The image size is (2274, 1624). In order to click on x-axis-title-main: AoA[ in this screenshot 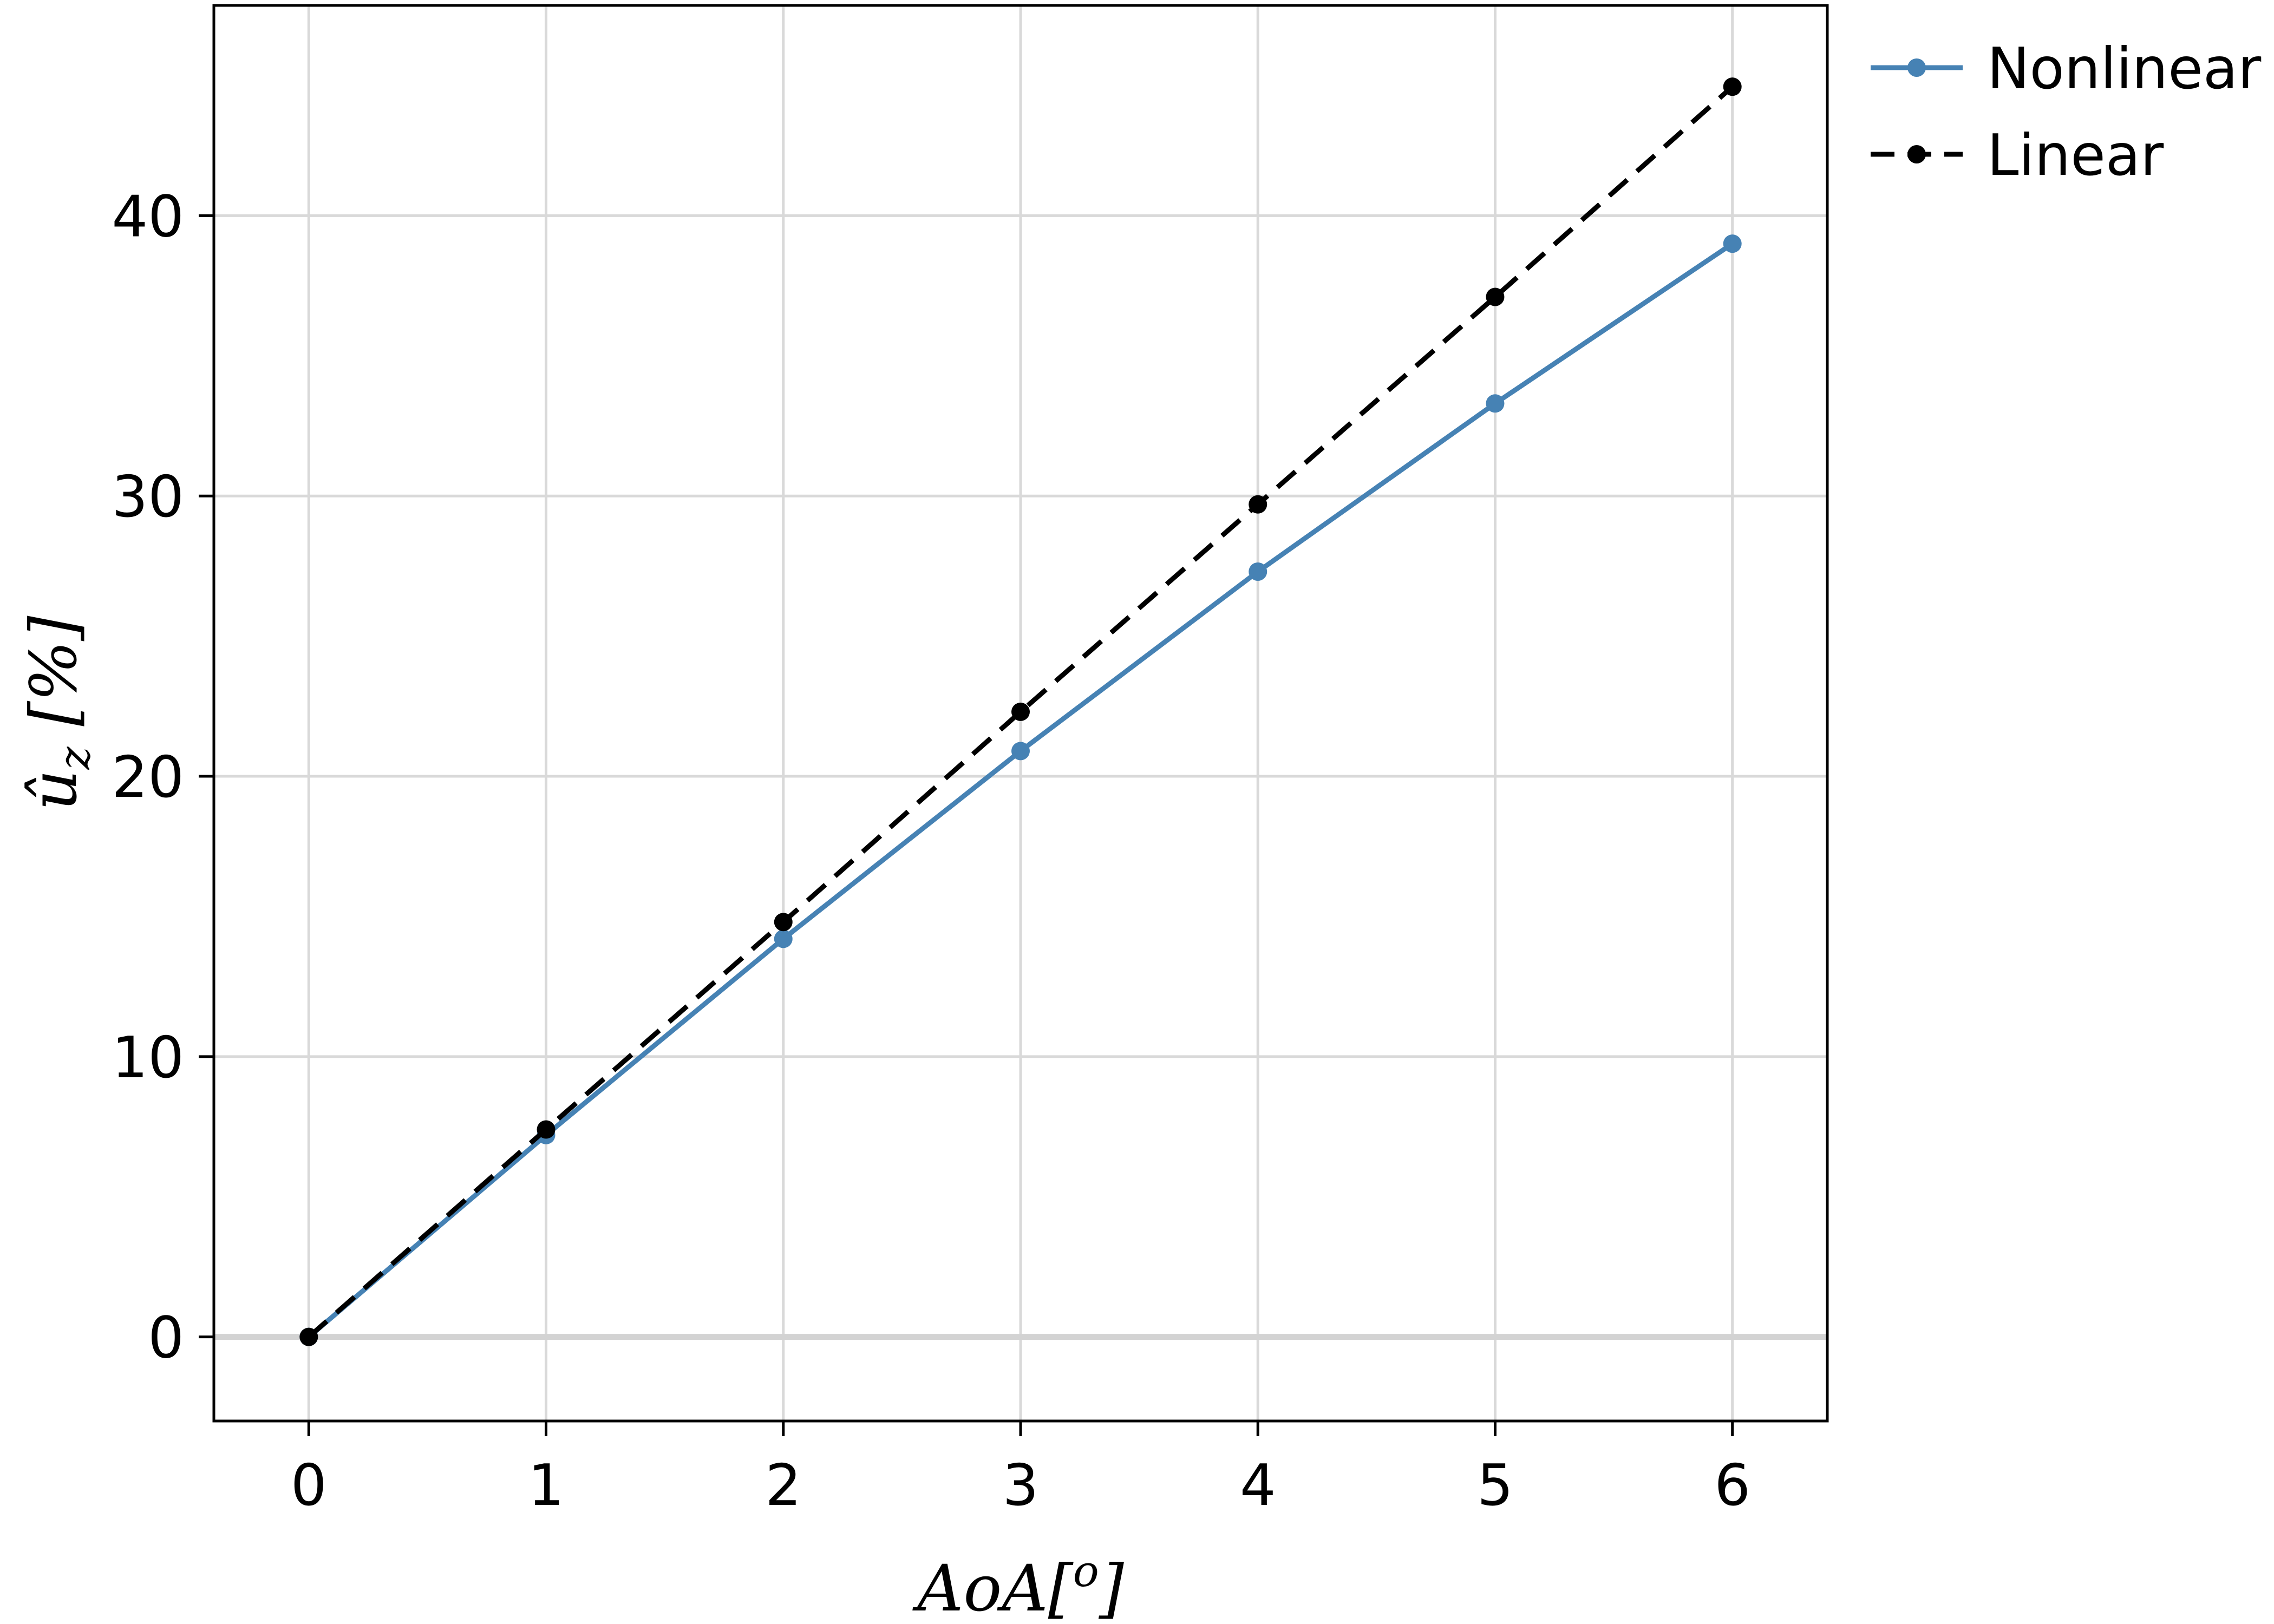, I will do `click(993, 1587)`.